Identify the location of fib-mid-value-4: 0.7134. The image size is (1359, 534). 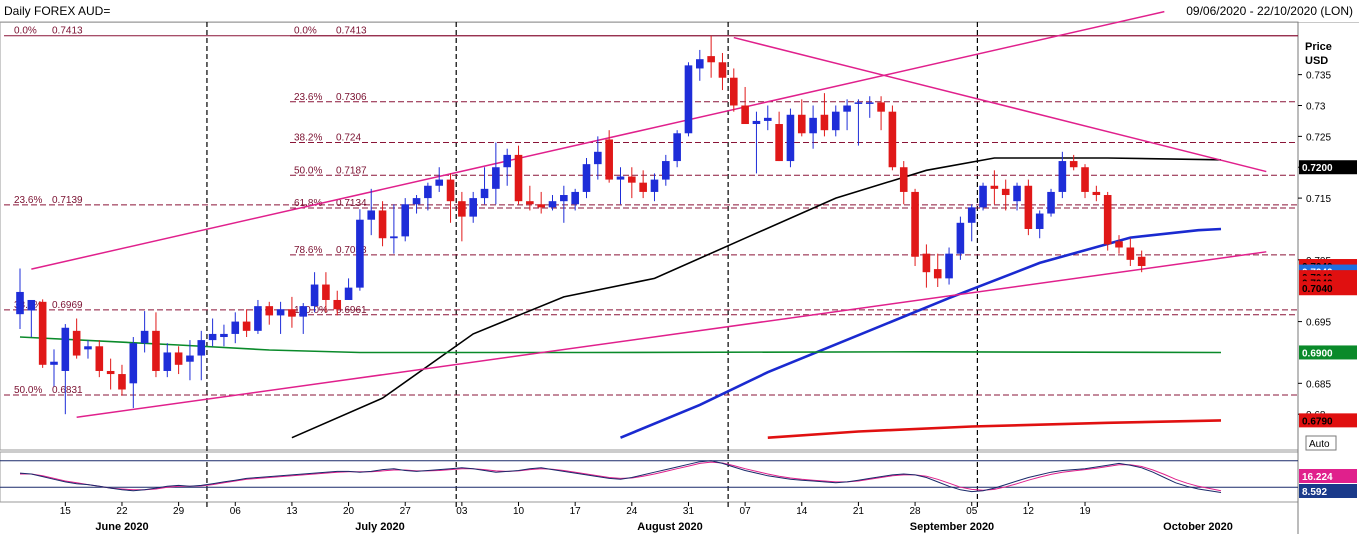
(351, 203).